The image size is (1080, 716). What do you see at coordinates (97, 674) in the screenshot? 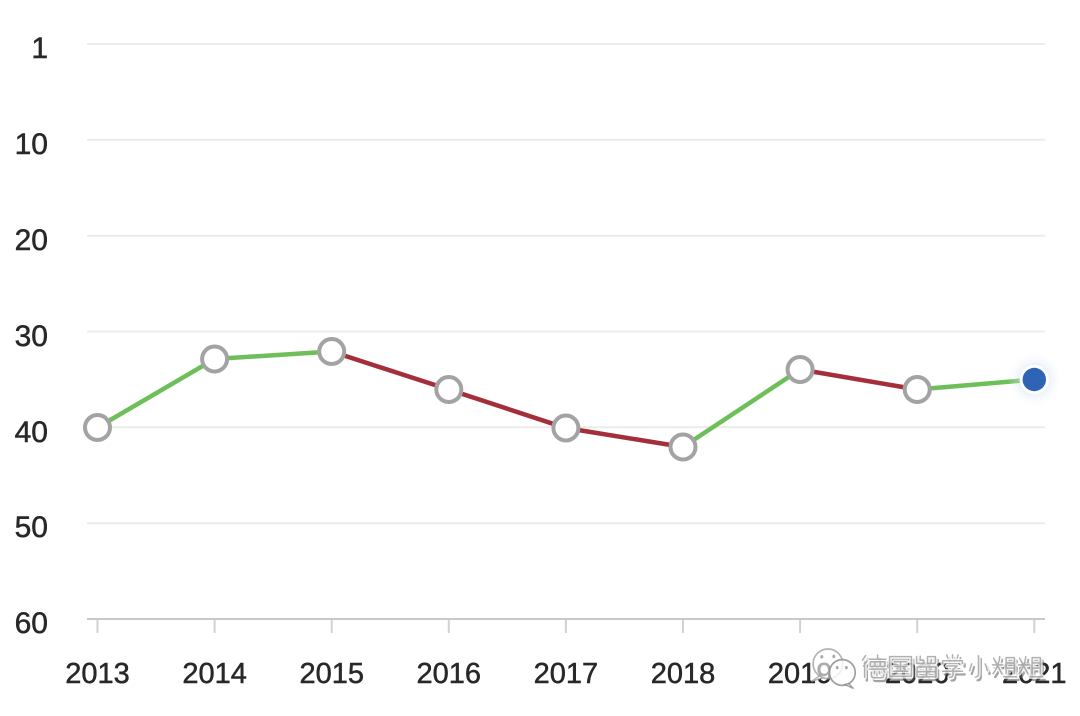
I see `svg-text: 2013` at bounding box center [97, 674].